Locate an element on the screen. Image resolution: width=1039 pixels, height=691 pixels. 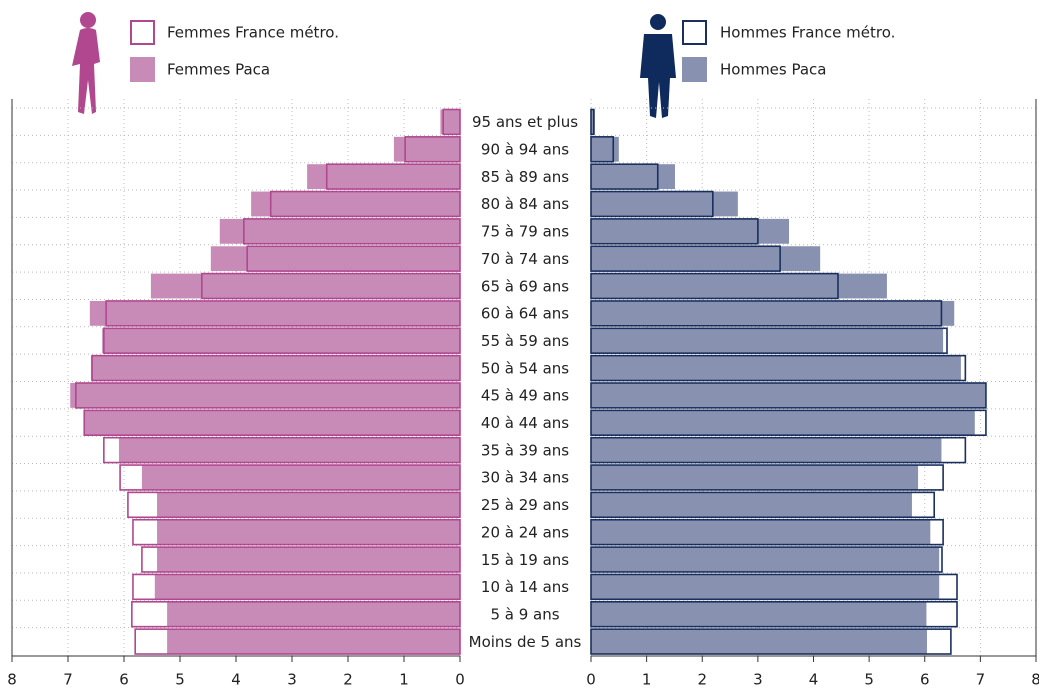
legend-label: Hommes France métro. is located at coordinates (807, 33).